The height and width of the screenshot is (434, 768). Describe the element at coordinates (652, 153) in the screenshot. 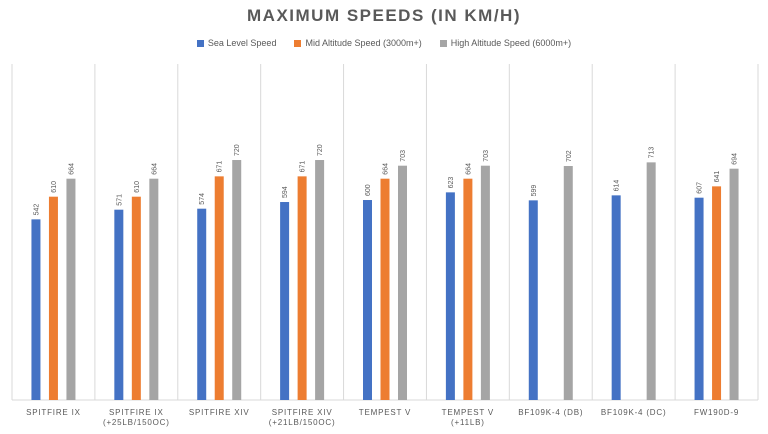

I see `data-label: 713` at that location.